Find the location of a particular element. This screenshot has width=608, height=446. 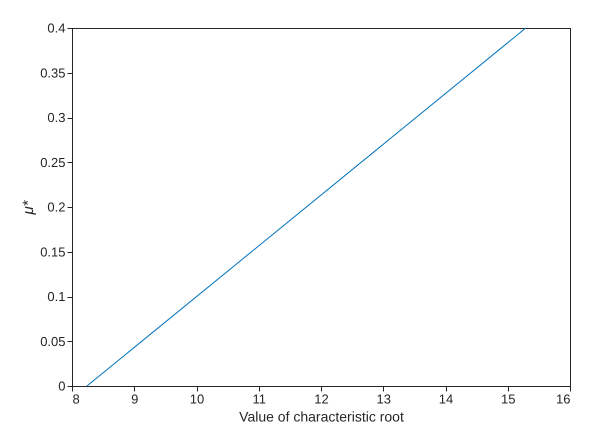

x-tick-label: 14 is located at coordinates (446, 399).